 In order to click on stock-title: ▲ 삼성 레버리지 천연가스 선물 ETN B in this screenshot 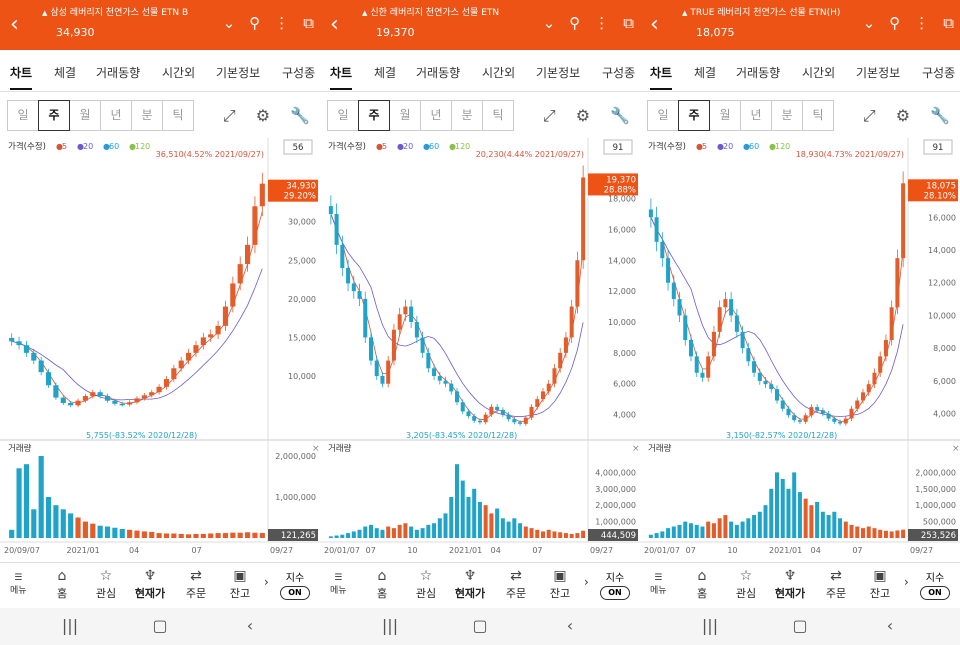, I will do `click(122, 13)`.